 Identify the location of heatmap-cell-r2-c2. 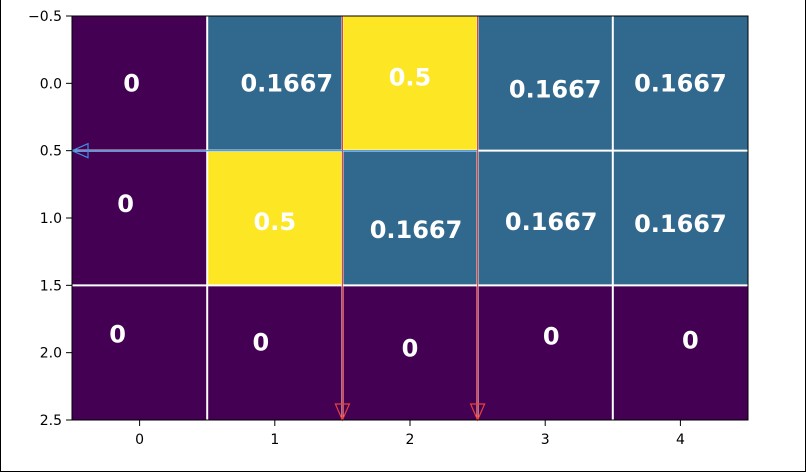
(410, 352).